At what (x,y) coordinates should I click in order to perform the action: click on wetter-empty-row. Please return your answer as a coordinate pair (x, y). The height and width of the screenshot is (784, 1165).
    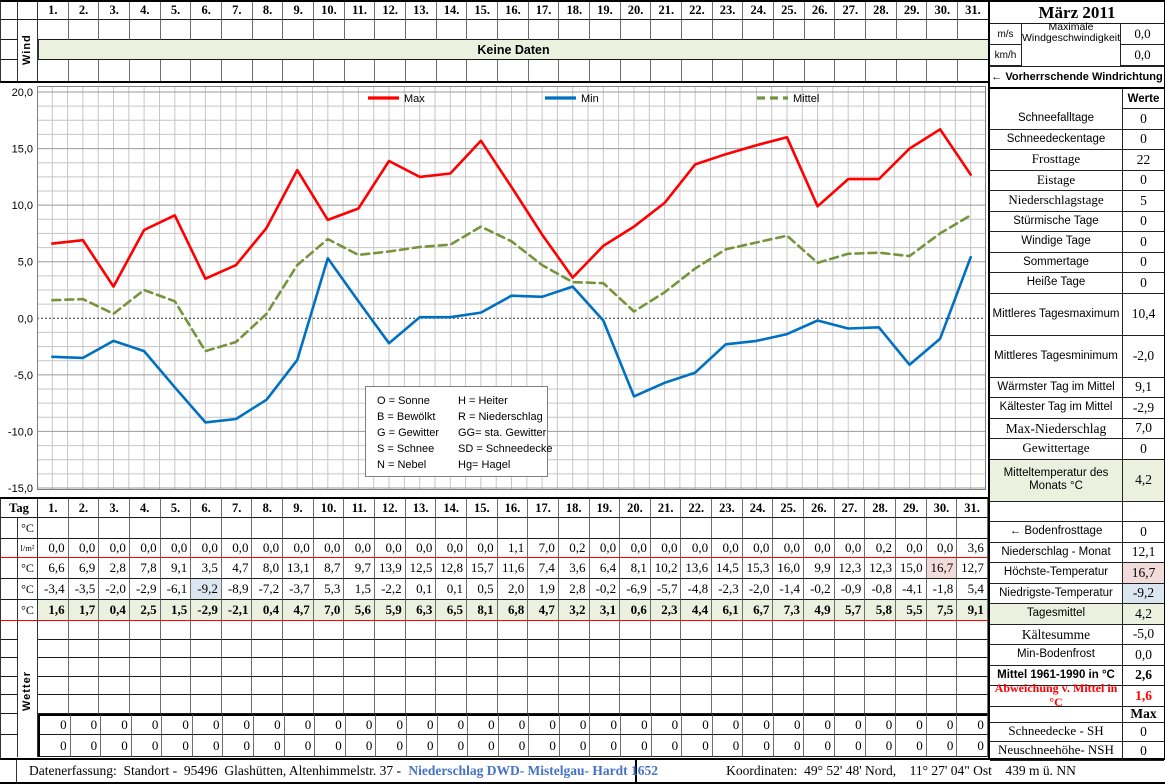
    Looking at the image, I should click on (494, 704).